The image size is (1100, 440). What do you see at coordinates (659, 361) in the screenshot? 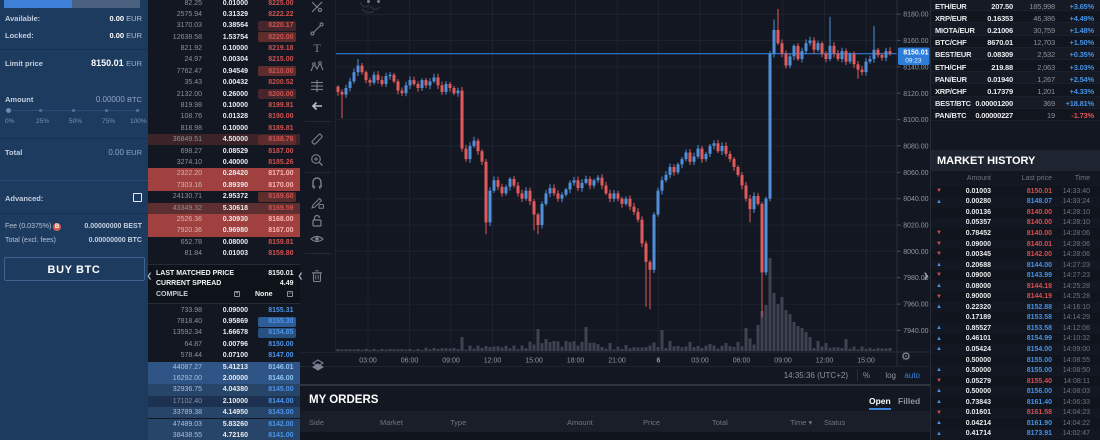
I see `svg-text: 6` at bounding box center [659, 361].